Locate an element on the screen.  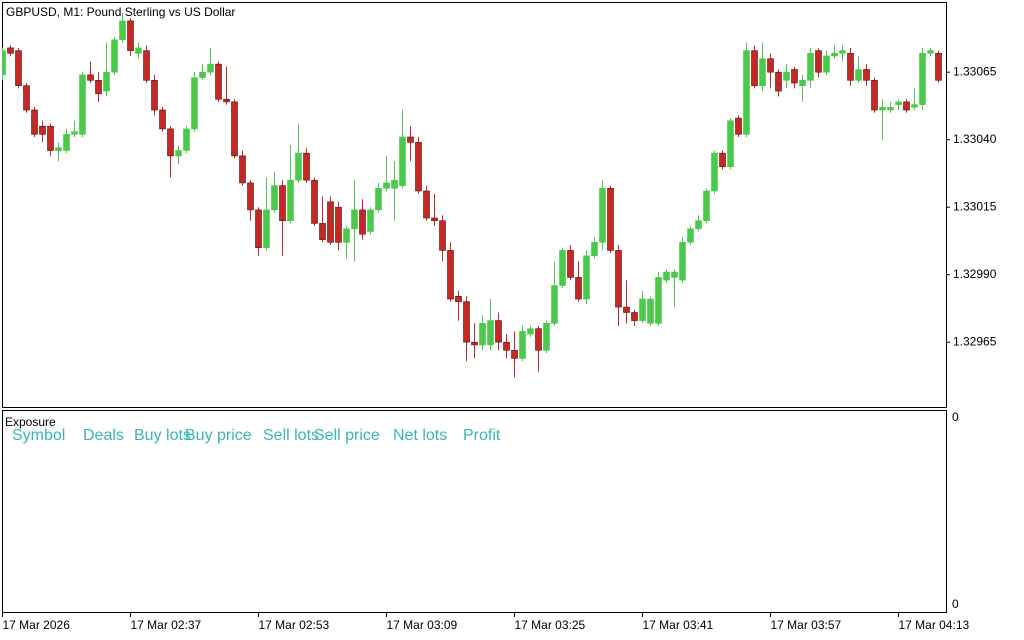
x-tick-label: 17 Mar 2026 is located at coordinates (37, 625).